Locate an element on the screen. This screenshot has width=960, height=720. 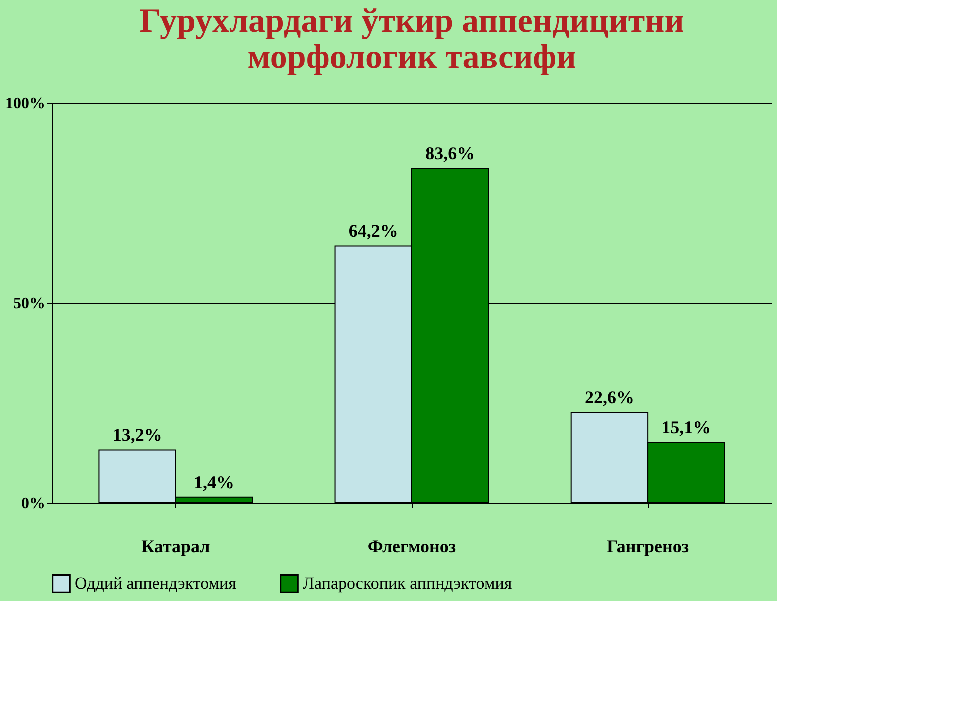
legend-label: Оддий аппендэктомия is located at coordinates (156, 583).